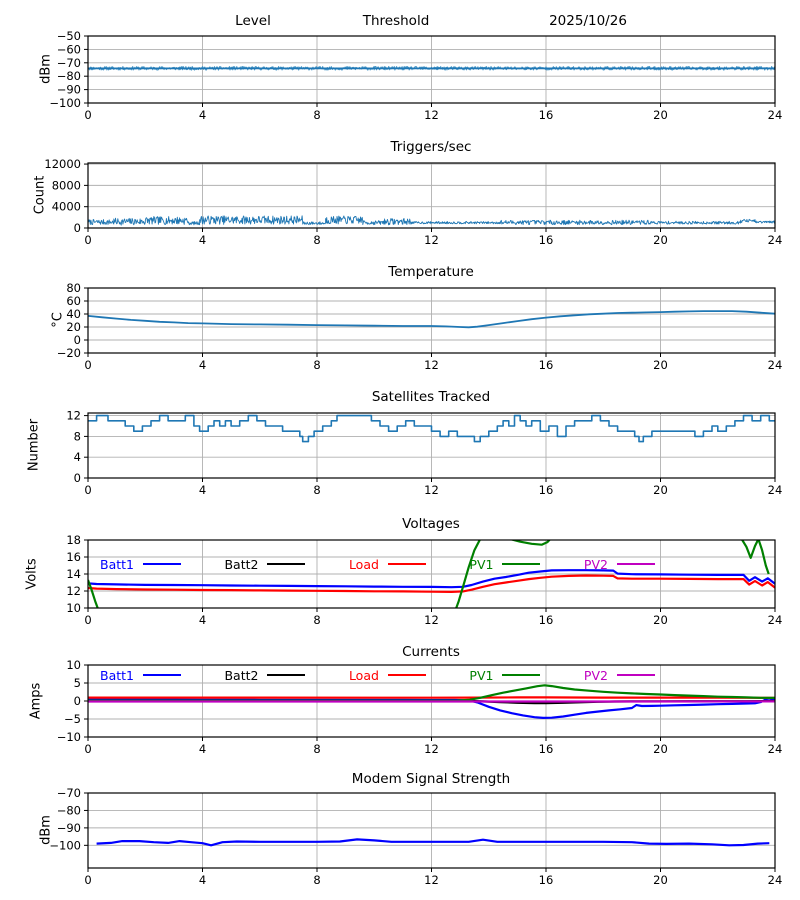 Image resolution: width=800 pixels, height=900 pixels. Describe the element at coordinates (265, 675) in the screenshot. I see `legend-entry-batt2: Batt2` at that location.